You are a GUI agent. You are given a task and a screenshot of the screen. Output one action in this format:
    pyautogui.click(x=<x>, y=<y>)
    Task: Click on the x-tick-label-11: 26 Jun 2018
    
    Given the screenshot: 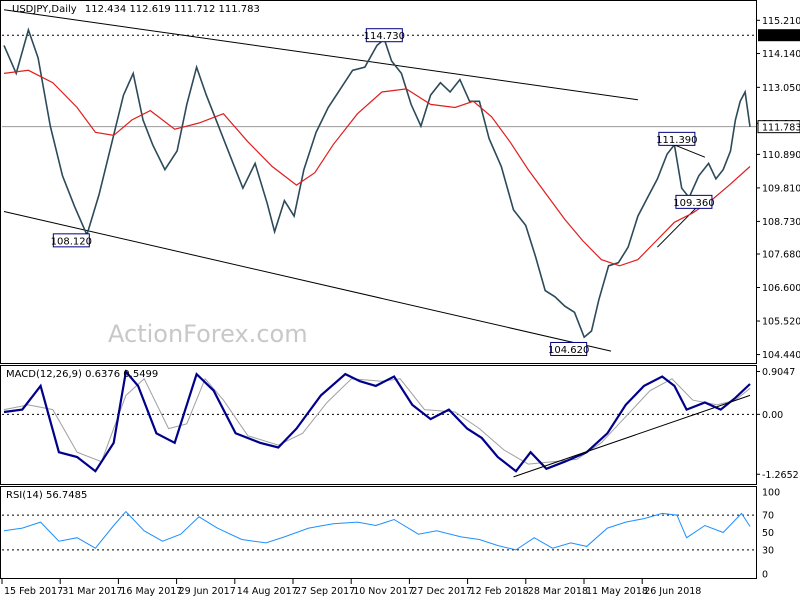 What is the action you would take?
    pyautogui.click(x=672, y=591)
    